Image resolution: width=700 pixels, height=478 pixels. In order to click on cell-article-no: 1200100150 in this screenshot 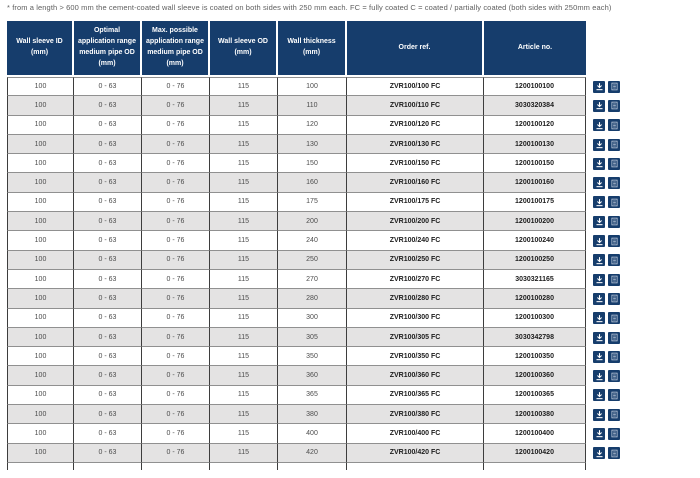, I will do `click(535, 164)`.